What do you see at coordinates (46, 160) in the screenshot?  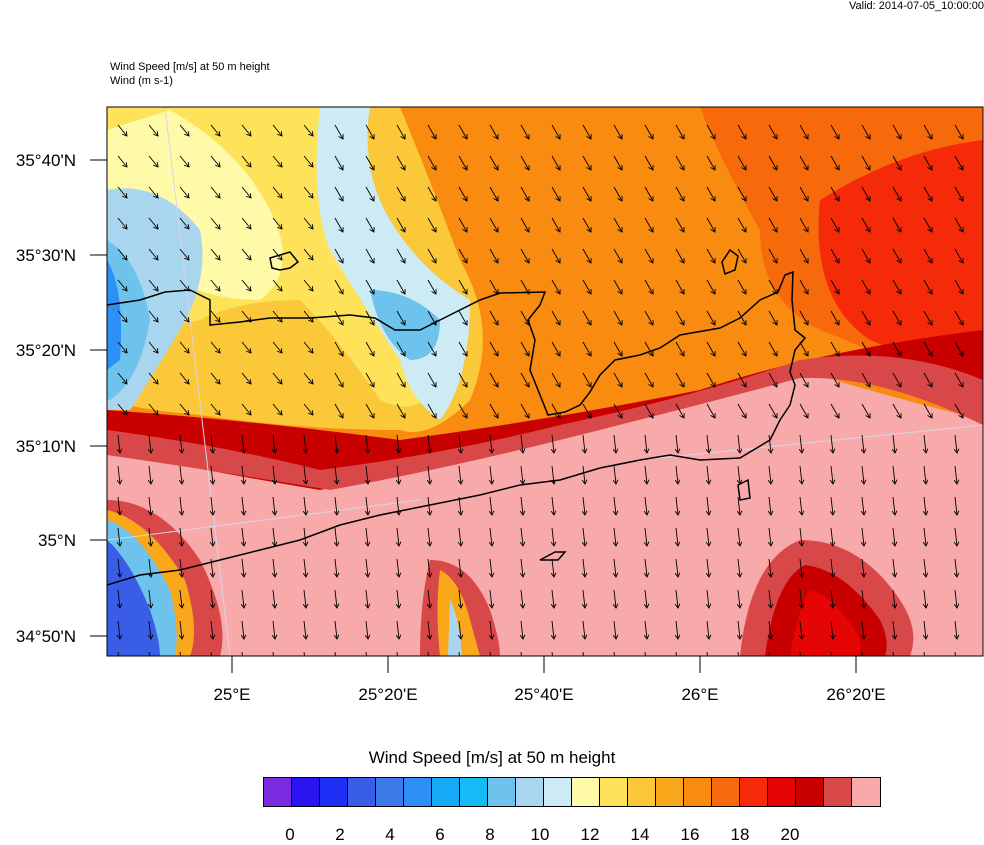 I see `latitude-label: 35°40'N` at bounding box center [46, 160].